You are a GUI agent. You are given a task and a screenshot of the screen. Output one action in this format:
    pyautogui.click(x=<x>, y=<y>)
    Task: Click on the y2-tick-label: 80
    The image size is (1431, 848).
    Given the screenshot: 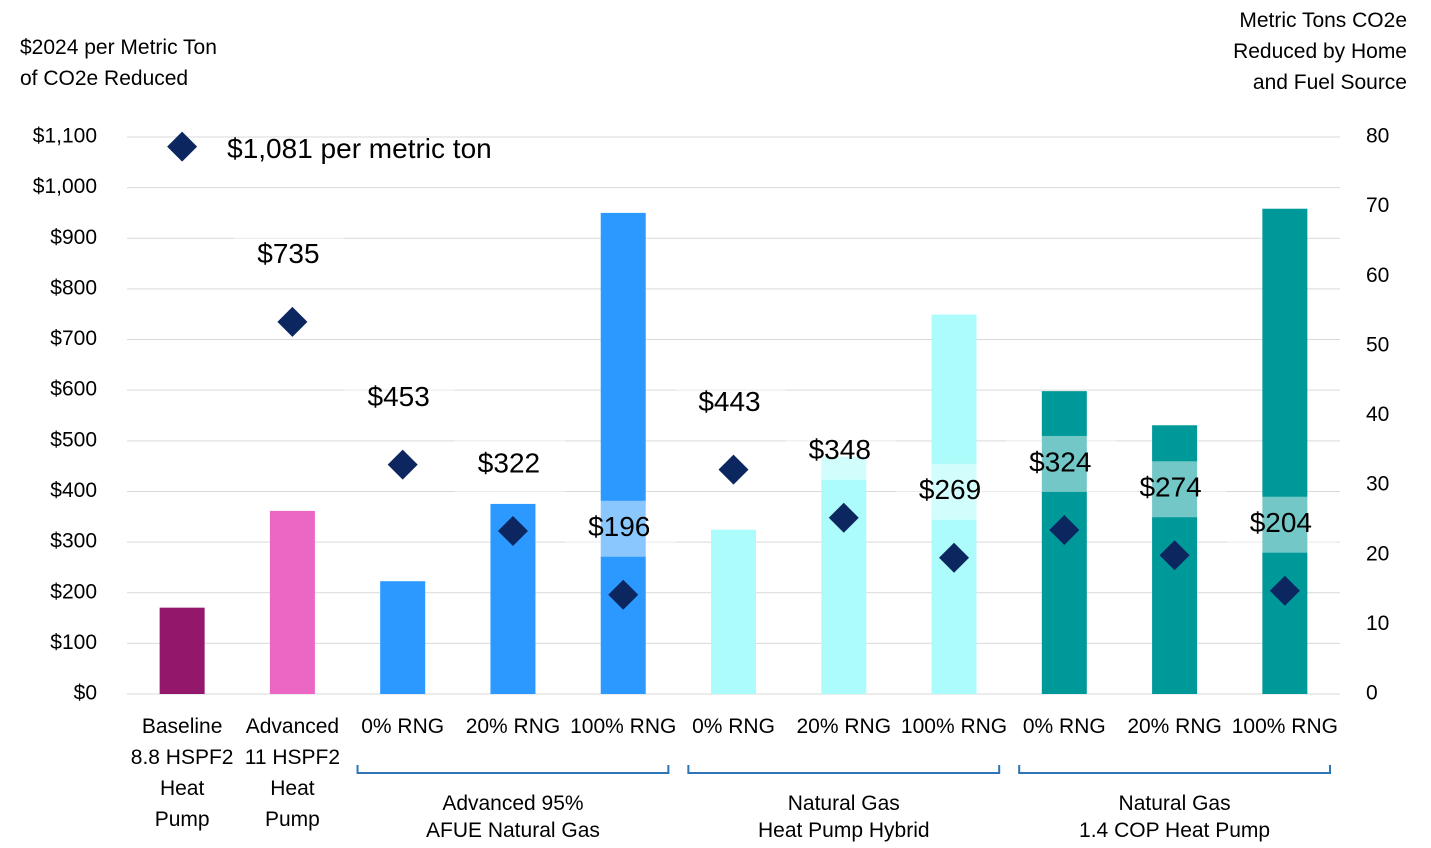 What is the action you would take?
    pyautogui.click(x=1377, y=136)
    